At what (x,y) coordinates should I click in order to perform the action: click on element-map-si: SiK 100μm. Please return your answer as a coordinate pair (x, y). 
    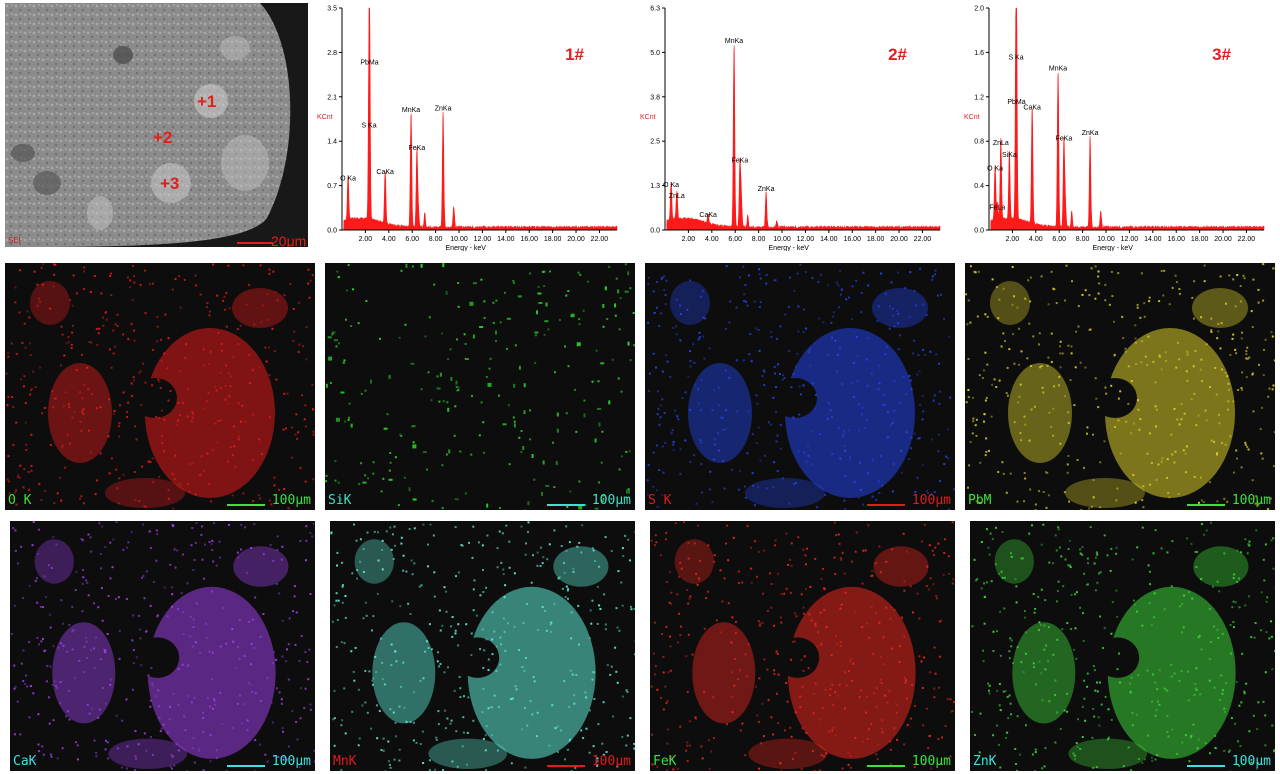
    Looking at the image, I should click on (480, 386).